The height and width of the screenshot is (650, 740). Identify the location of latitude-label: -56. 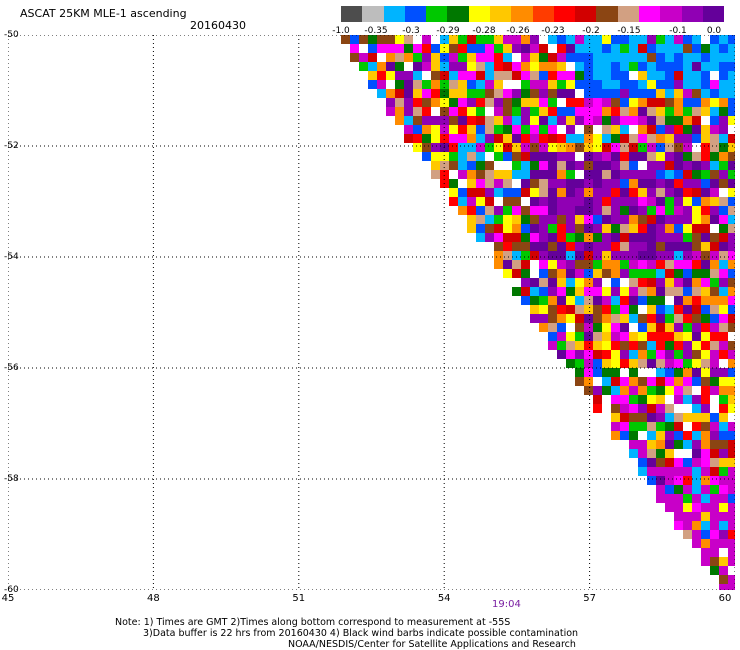
(11, 368).